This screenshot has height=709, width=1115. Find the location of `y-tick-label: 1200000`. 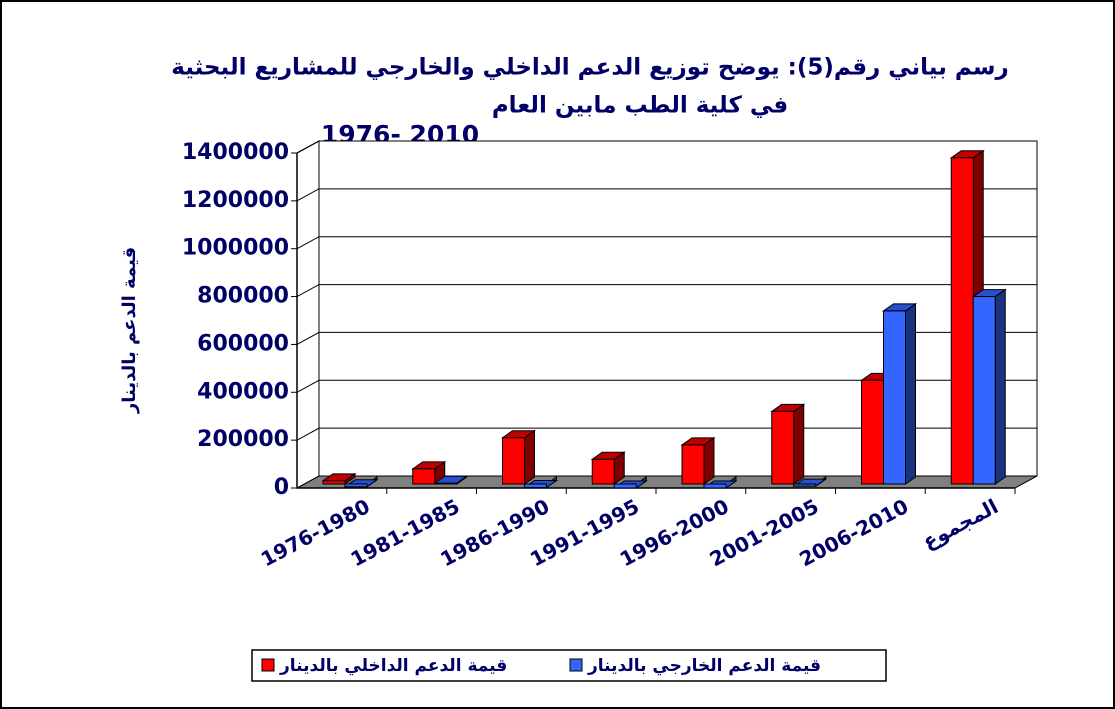

y-tick-label: 1200000 is located at coordinates (235, 200).